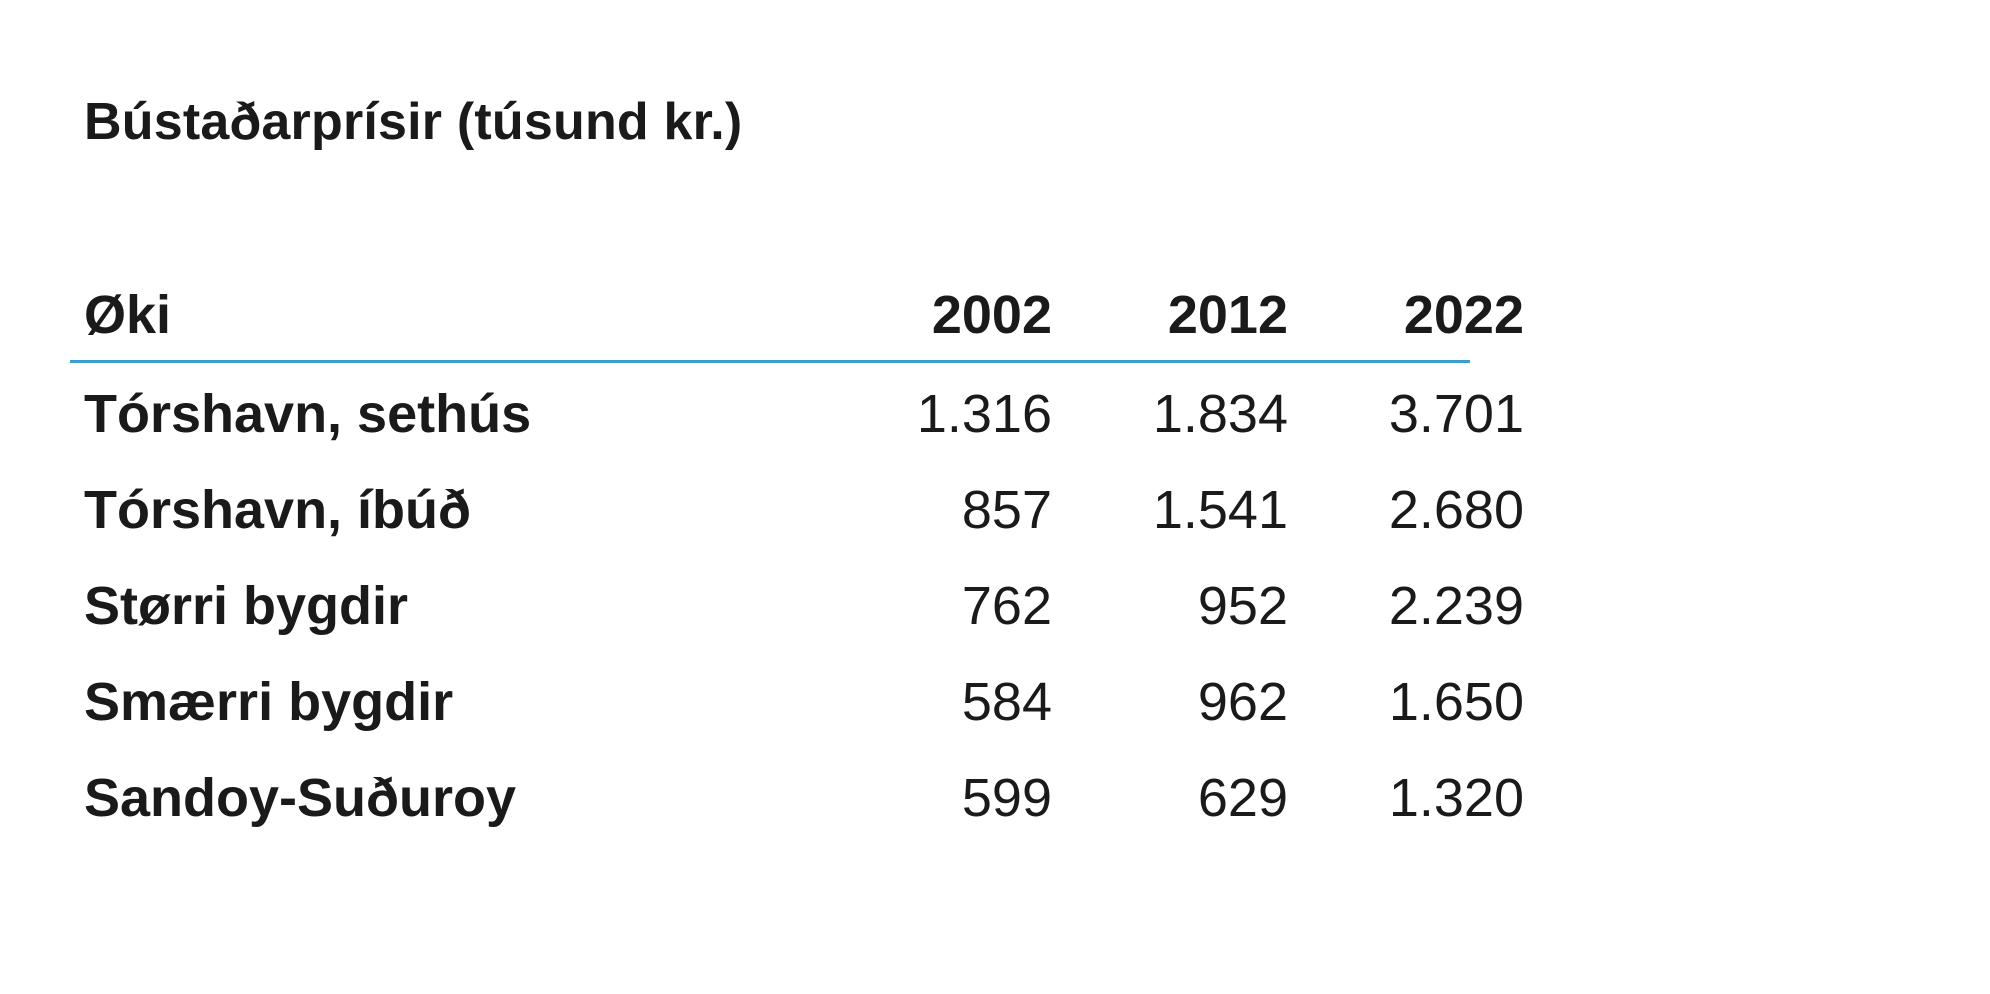 This screenshot has height=994, width=1990. I want to click on cell-value: 2.680, so click(1456, 510).